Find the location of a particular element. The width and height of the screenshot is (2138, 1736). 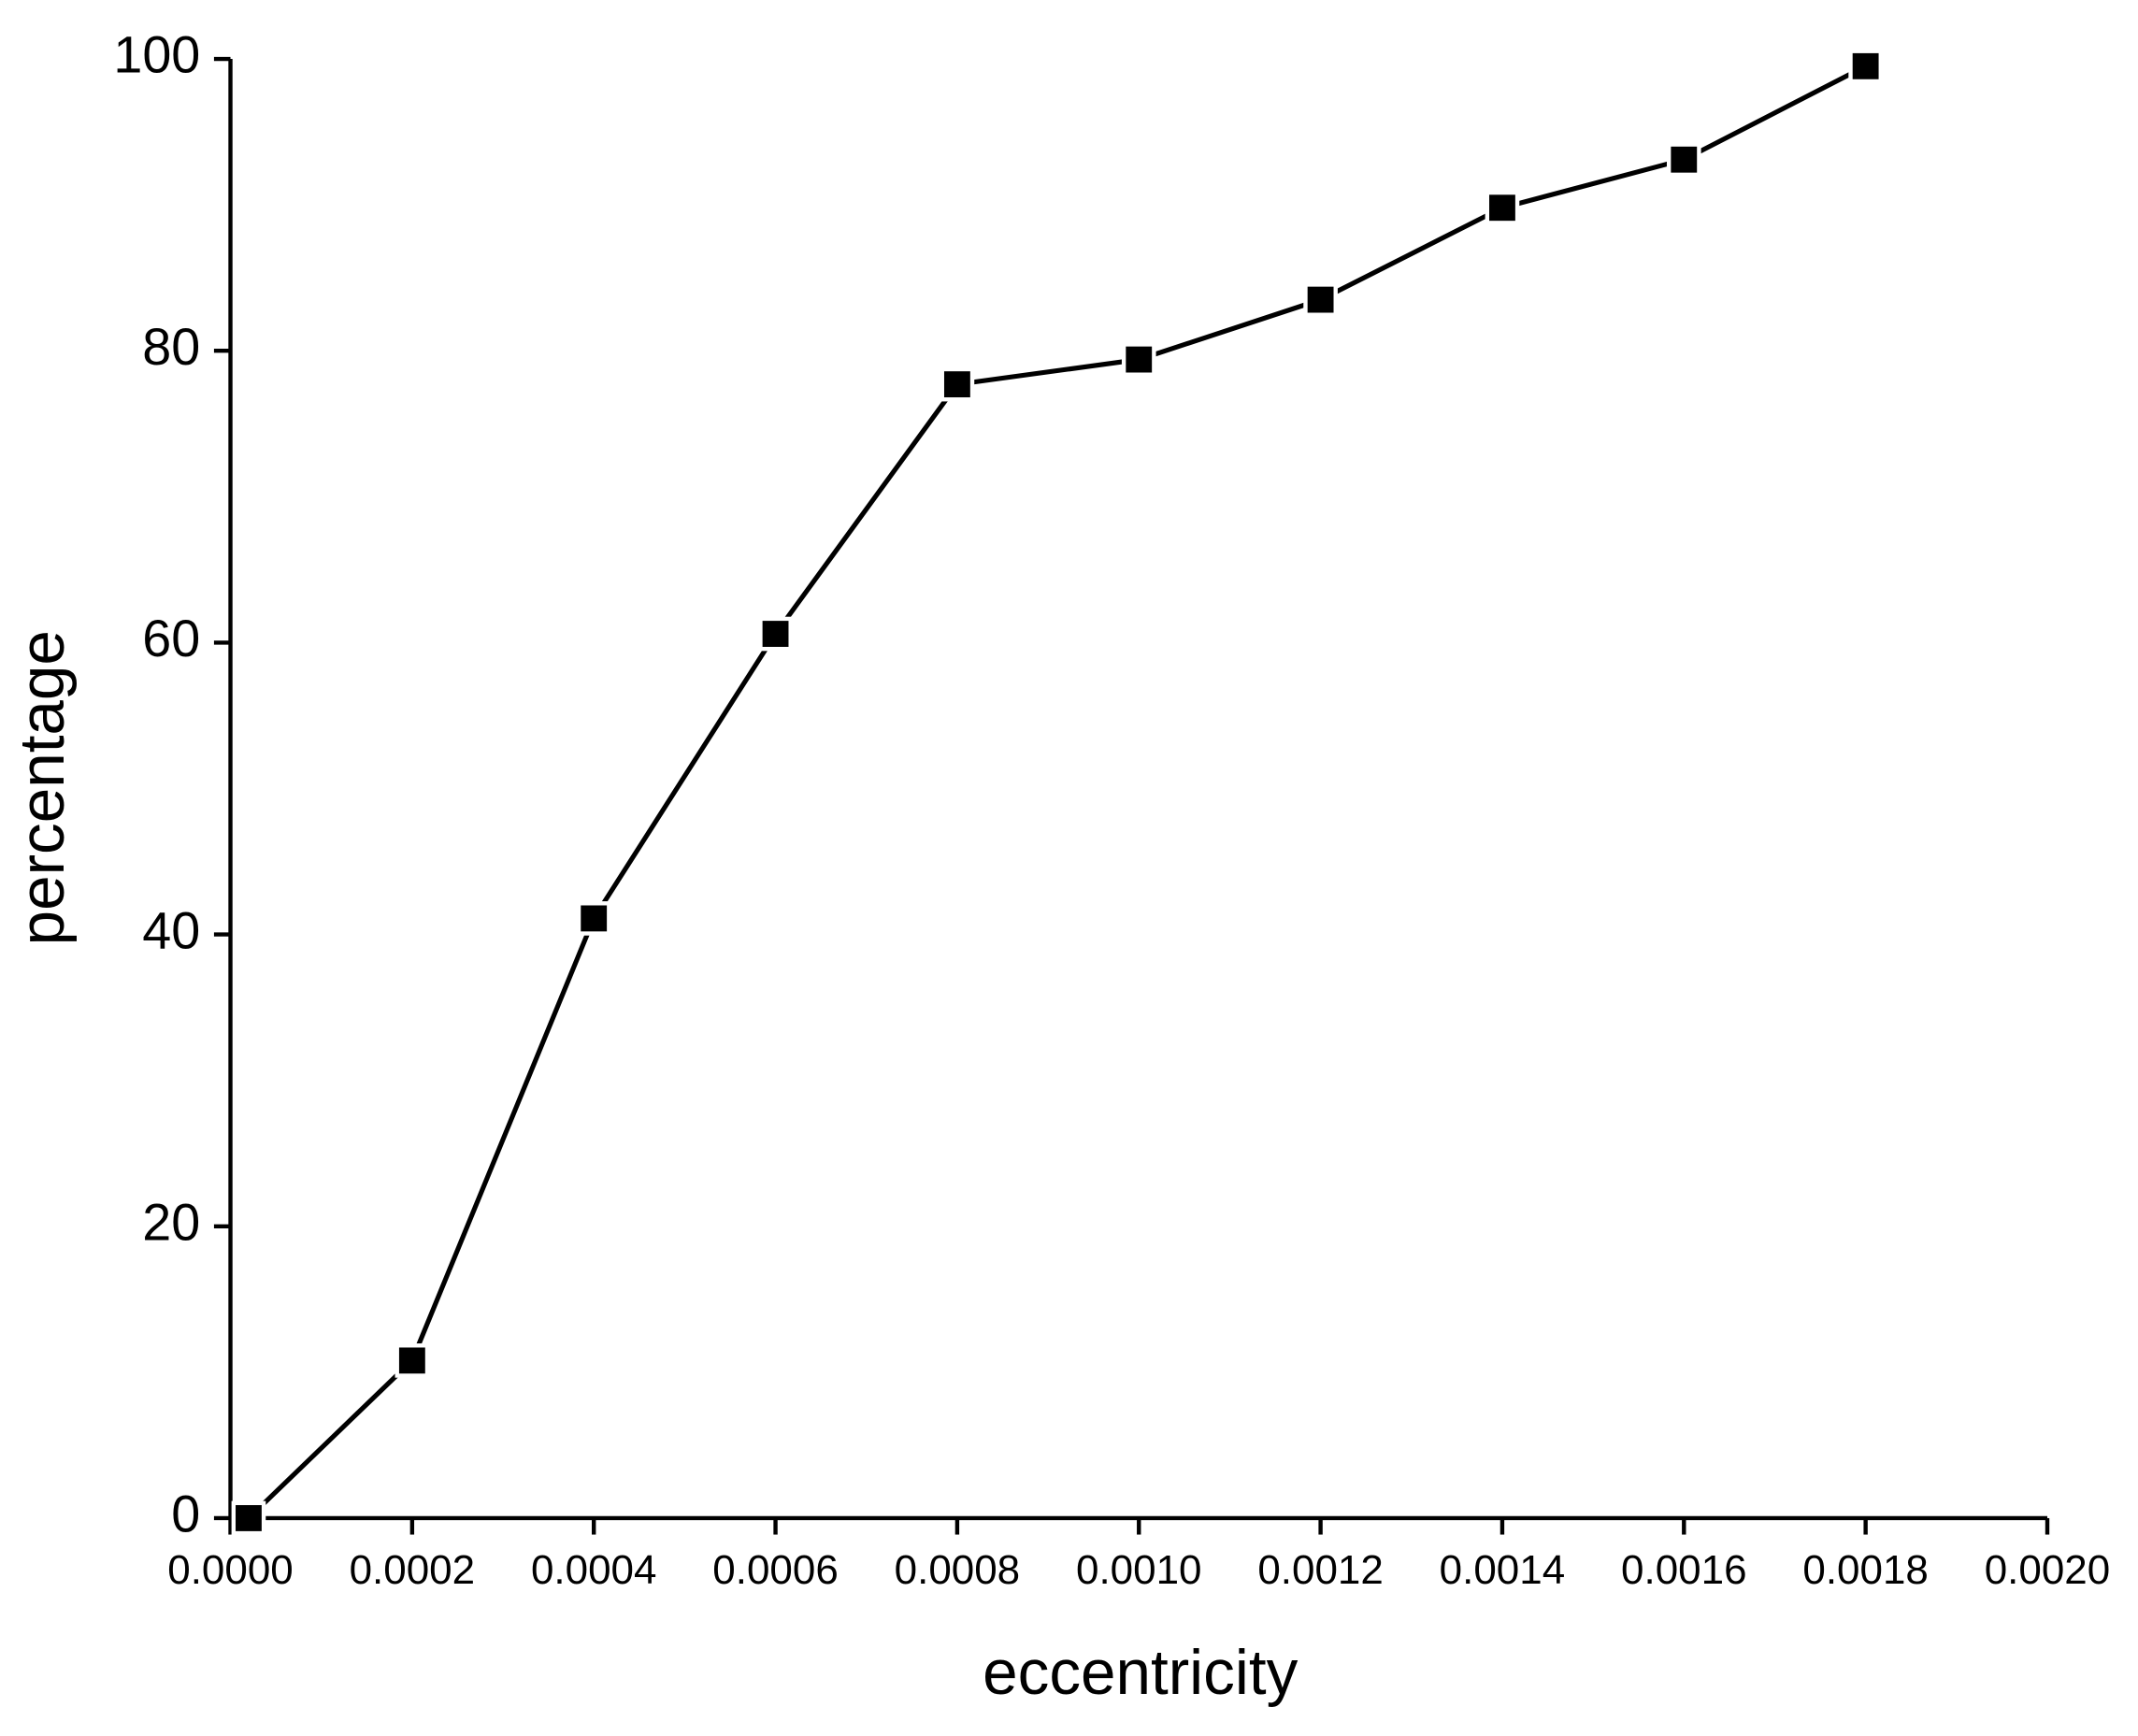

y-tick-label: 0 is located at coordinates (185, 1514).